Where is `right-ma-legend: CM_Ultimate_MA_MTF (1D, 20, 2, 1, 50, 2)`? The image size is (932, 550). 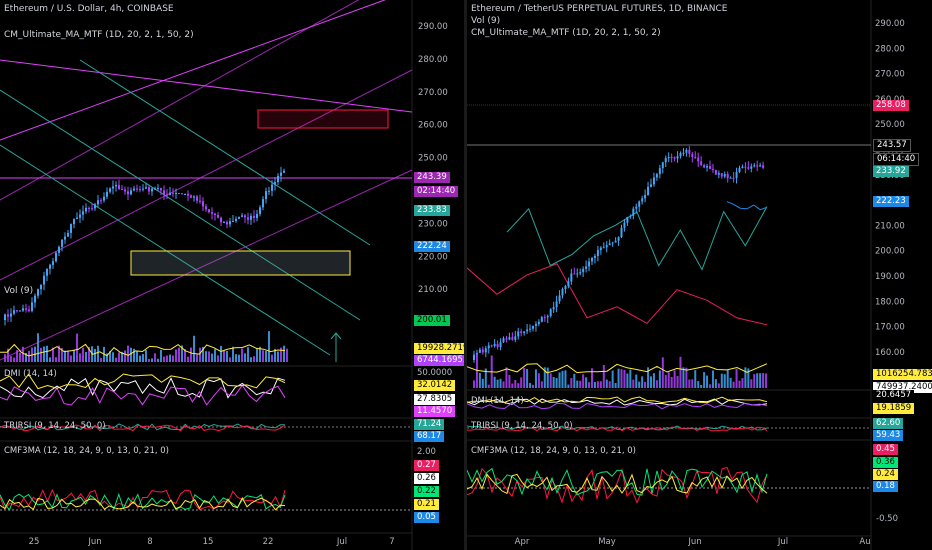 right-ma-legend: CM_Ultimate_MA_MTF (1D, 20, 2, 1, 50, 2) is located at coordinates (566, 33).